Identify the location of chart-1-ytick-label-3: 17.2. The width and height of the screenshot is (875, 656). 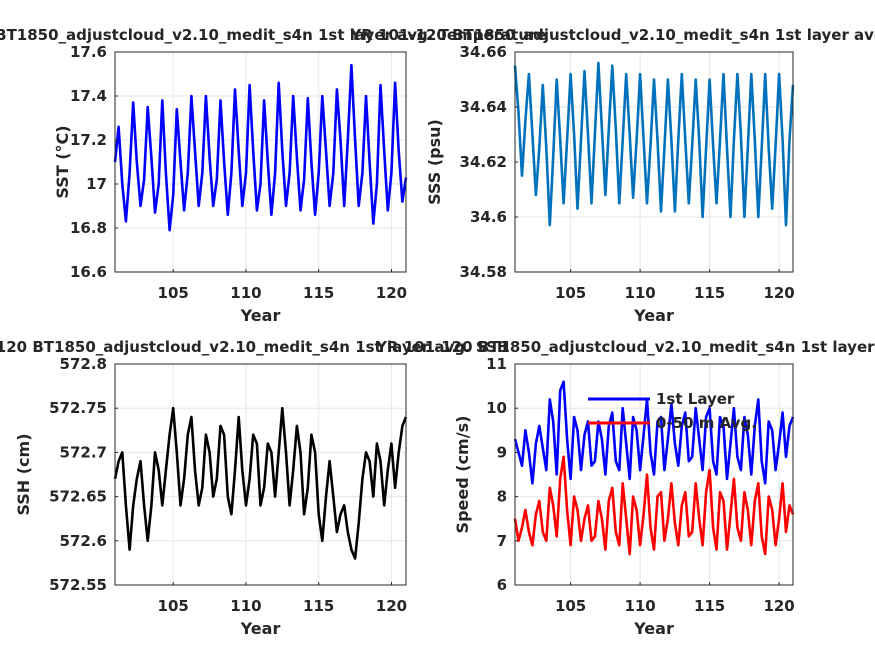
(88, 140).